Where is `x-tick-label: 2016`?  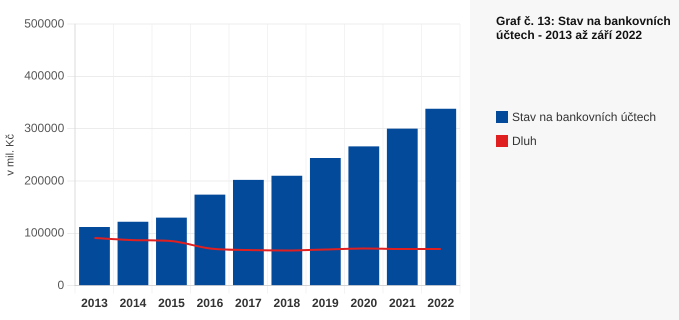 x-tick-label: 2016 is located at coordinates (210, 303).